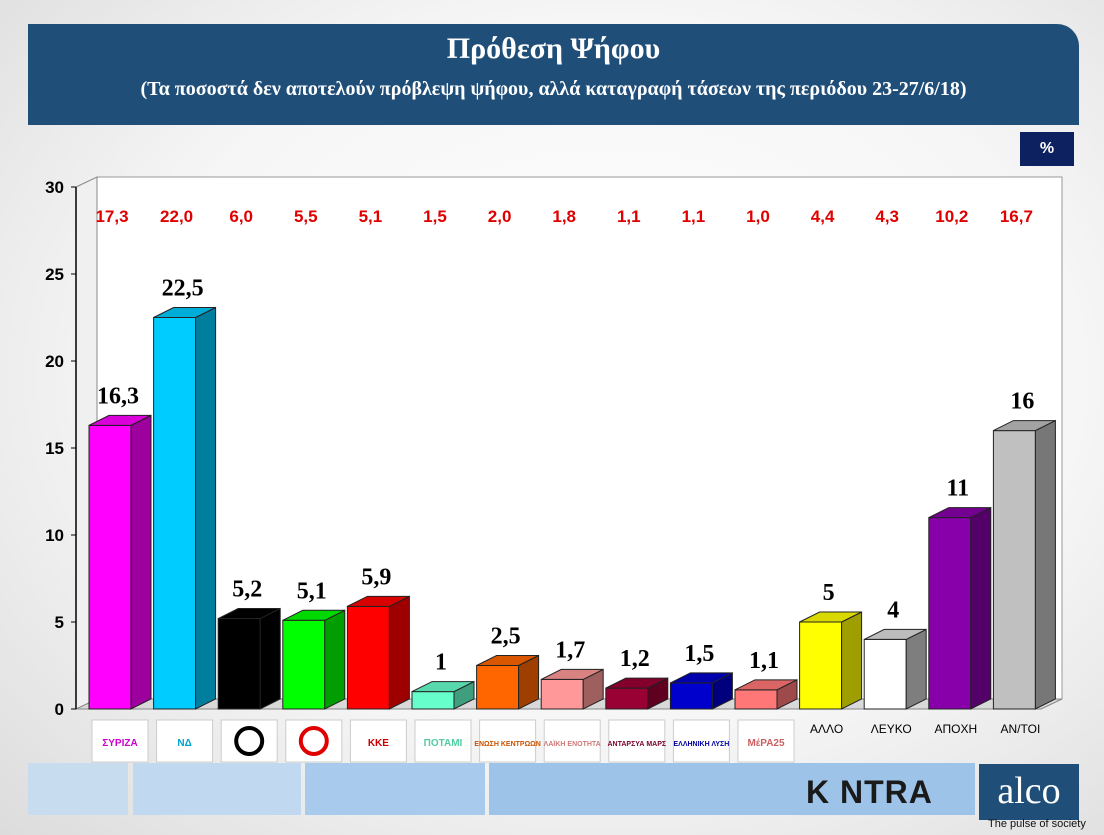 The width and height of the screenshot is (1104, 835). I want to click on bar-value-label: 1,2, so click(635, 659).